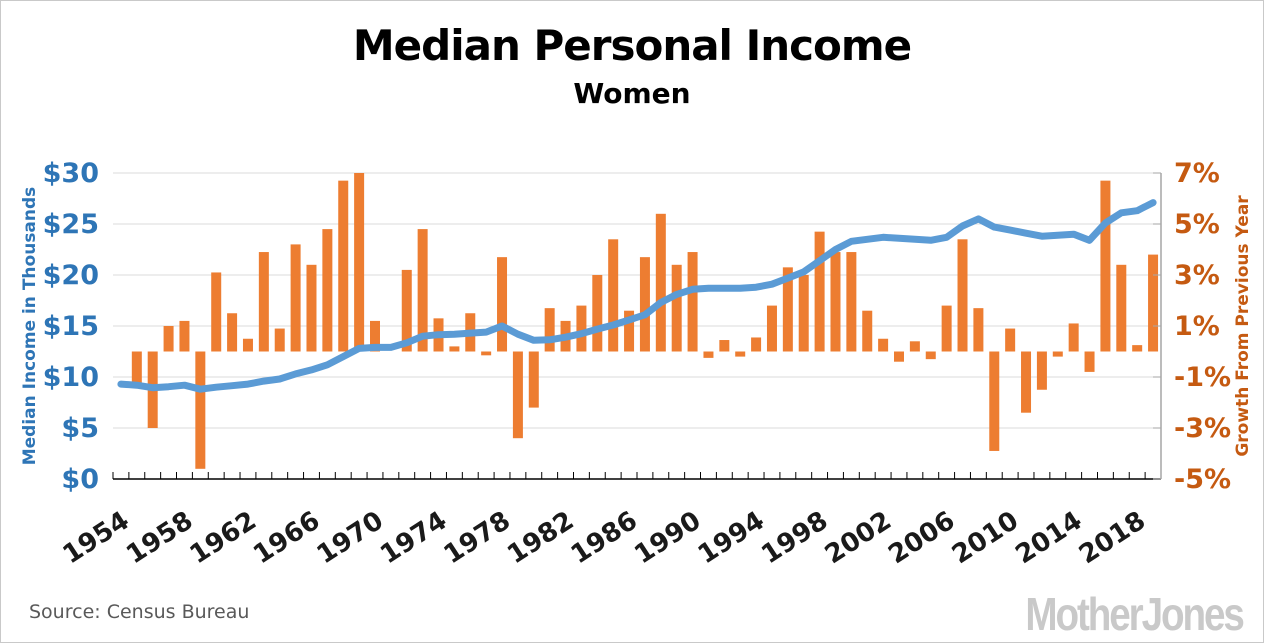  I want to click on page-title: Median Personal Income, so click(632, 45).